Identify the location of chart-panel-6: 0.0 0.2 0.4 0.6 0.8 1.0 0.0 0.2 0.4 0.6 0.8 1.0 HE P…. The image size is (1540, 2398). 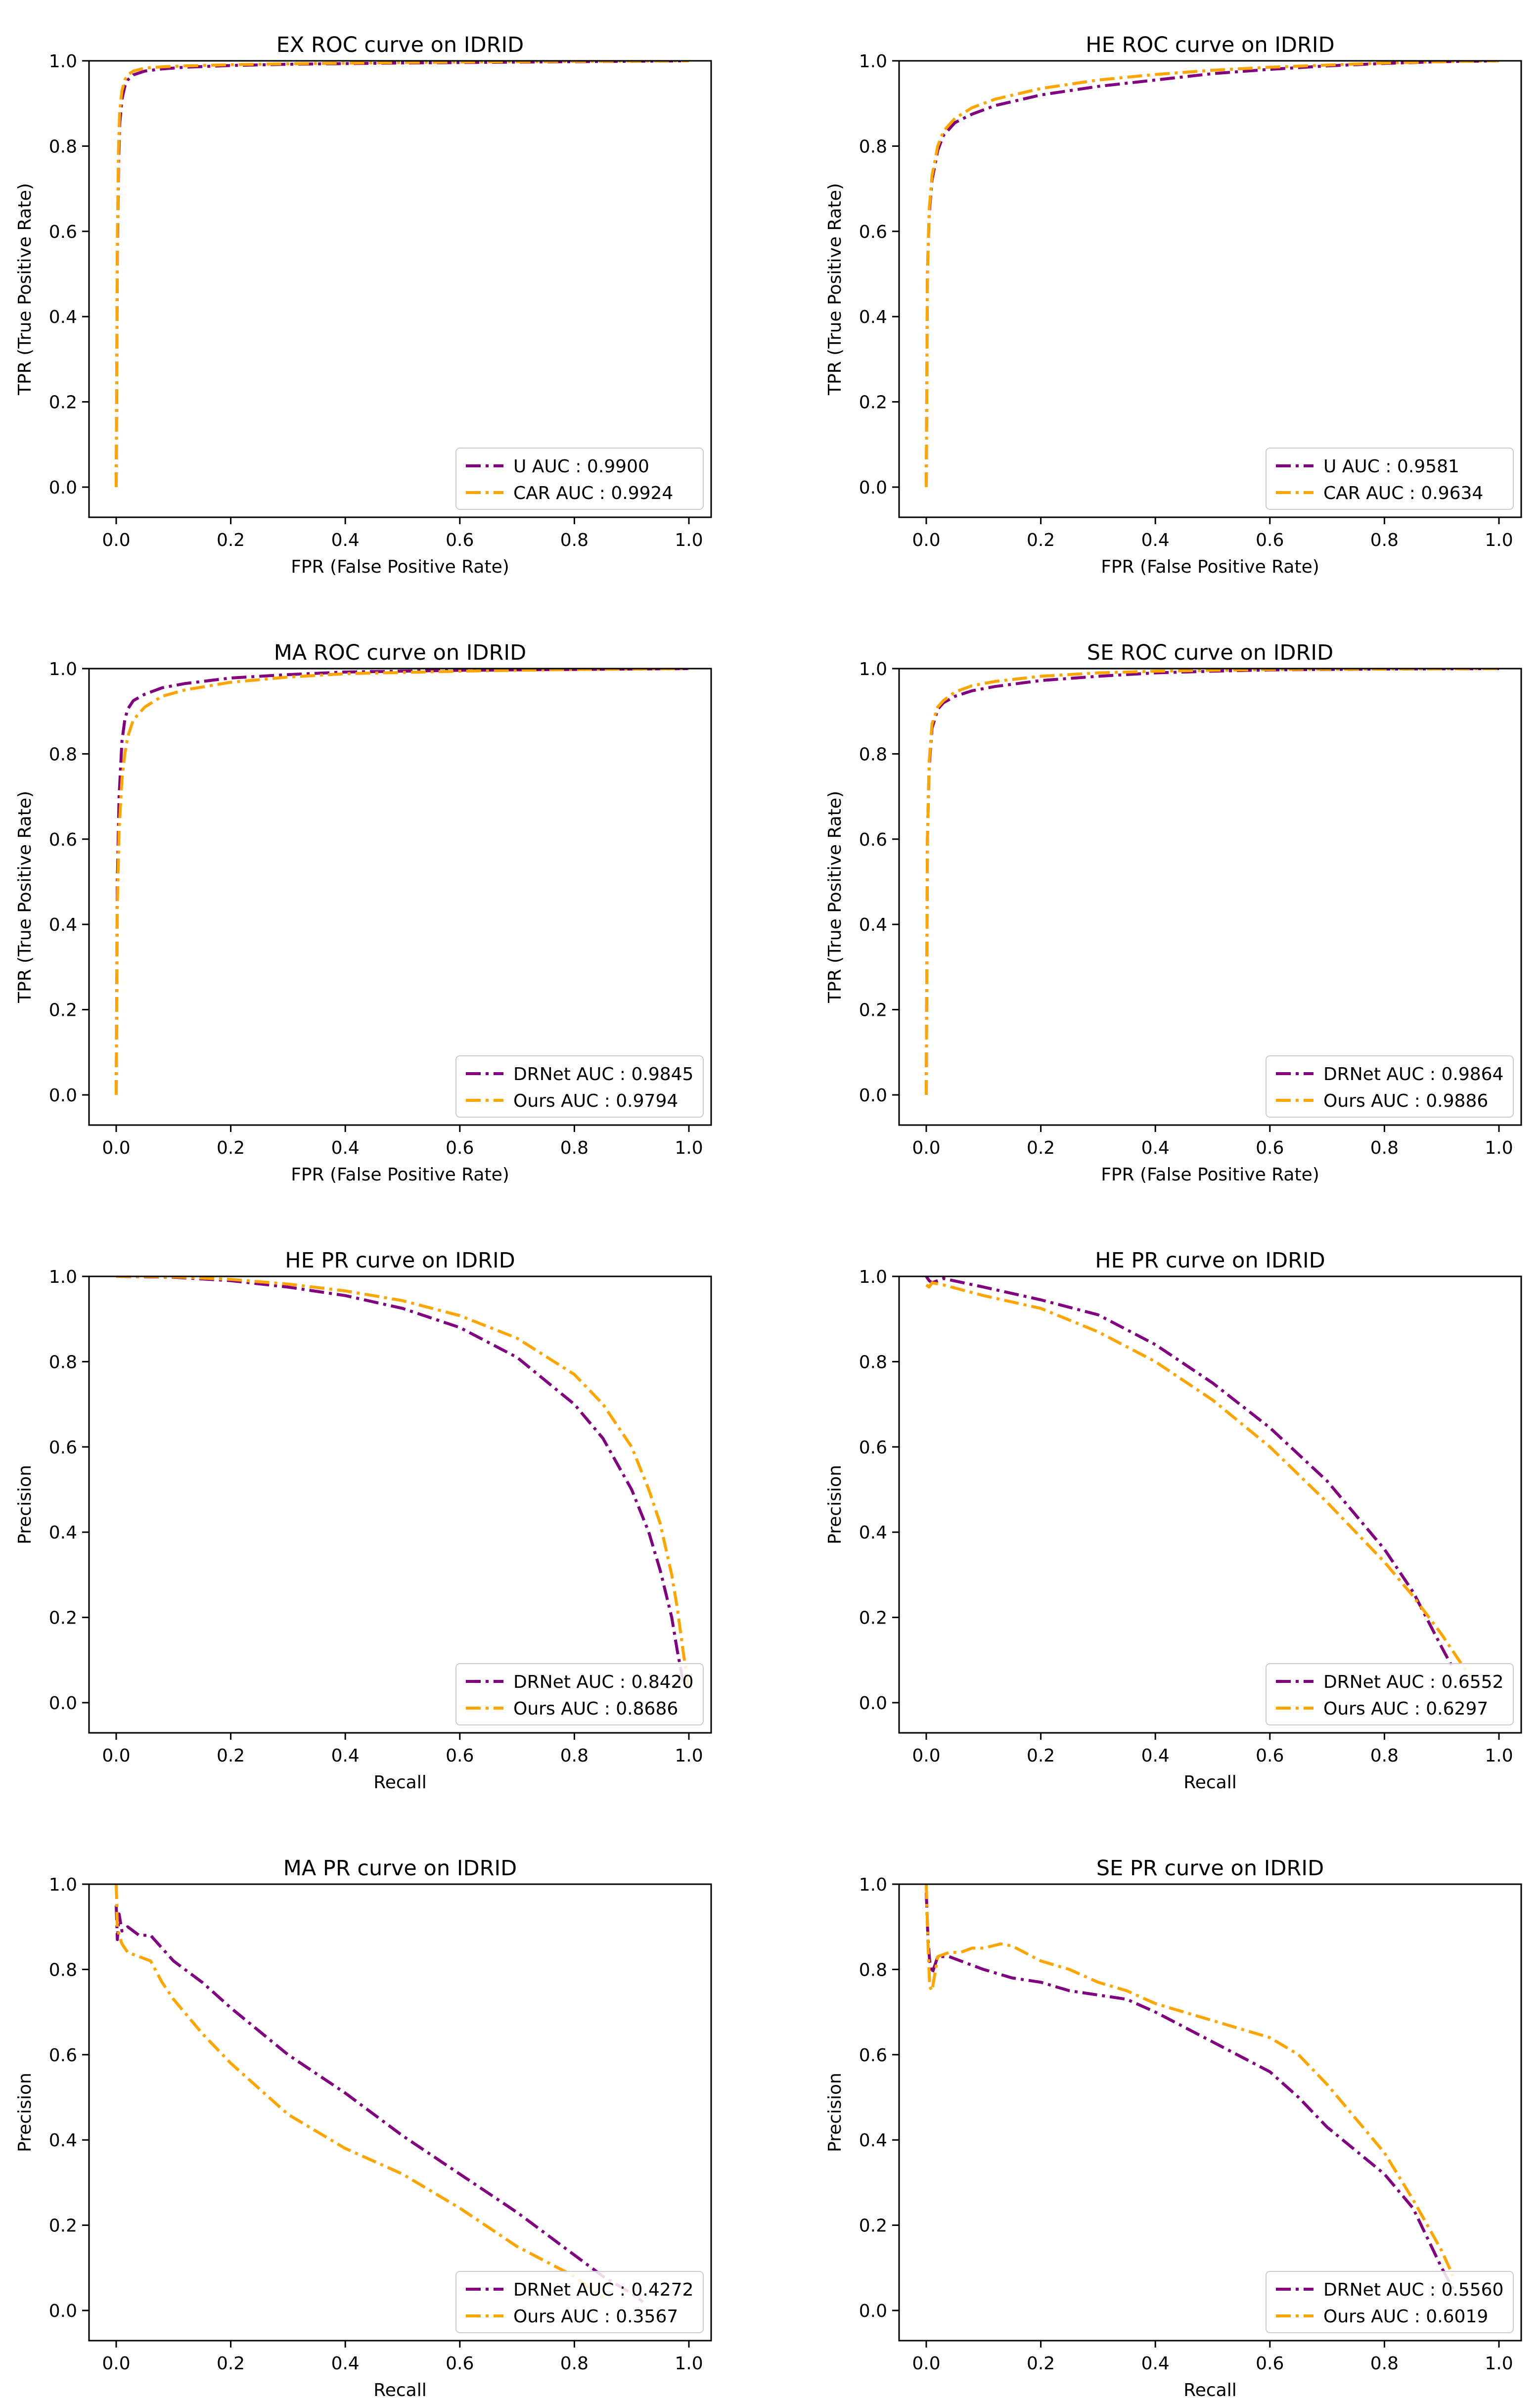
(1173, 1520).